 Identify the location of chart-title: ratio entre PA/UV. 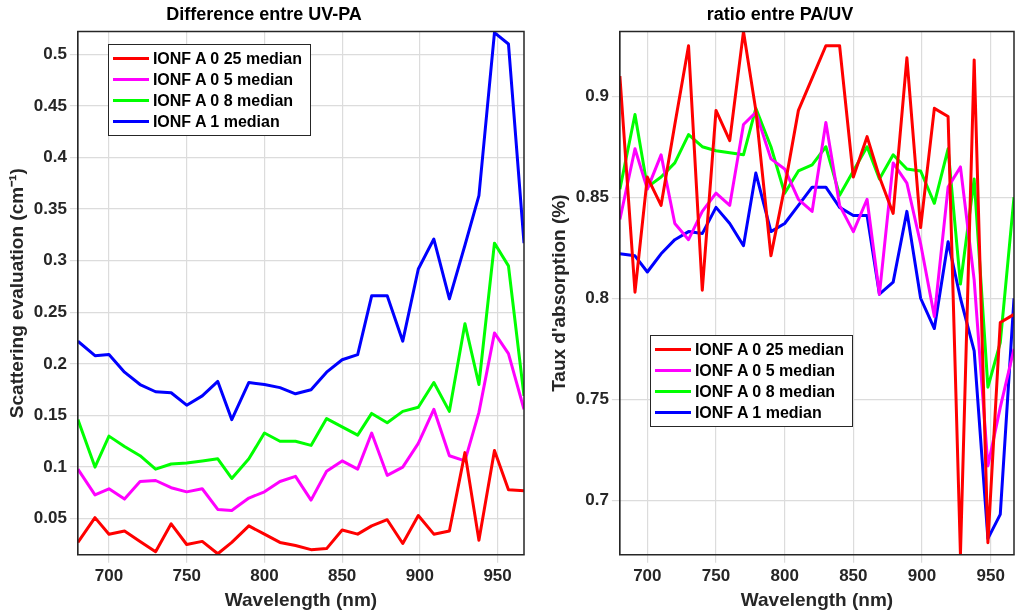
(780, 13).